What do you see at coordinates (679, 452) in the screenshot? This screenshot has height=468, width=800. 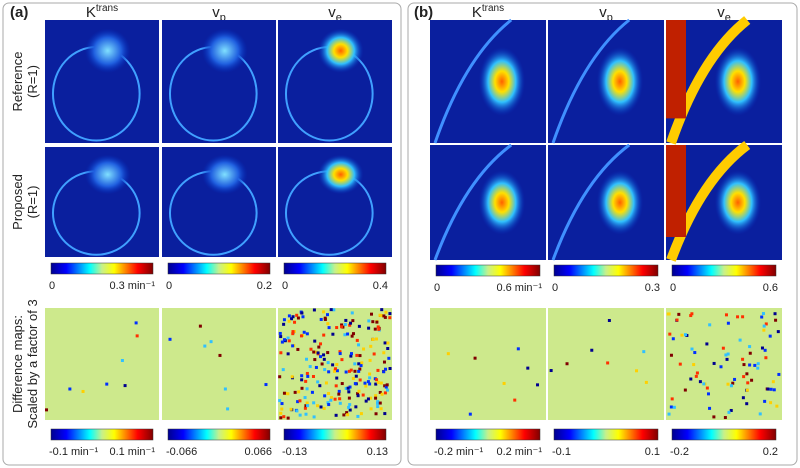 I see `colorbar-min-label: -0.2` at bounding box center [679, 452].